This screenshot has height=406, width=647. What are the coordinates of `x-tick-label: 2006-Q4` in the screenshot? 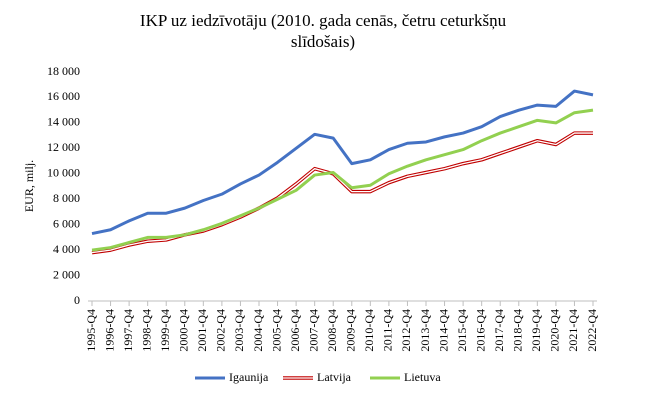 It's located at (295, 330).